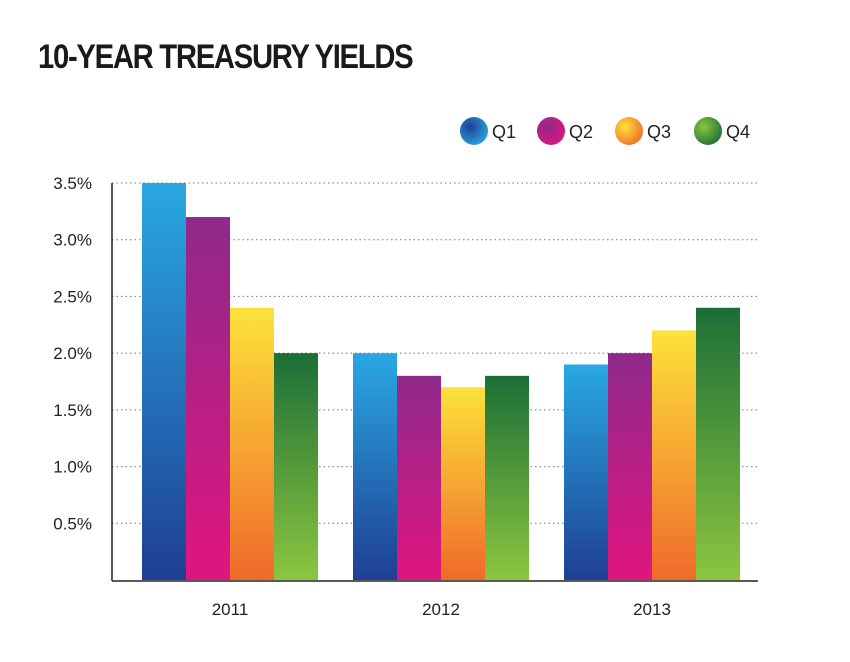 The image size is (850, 662). What do you see at coordinates (72, 410) in the screenshot?
I see `y-tick-label: 1.5%` at bounding box center [72, 410].